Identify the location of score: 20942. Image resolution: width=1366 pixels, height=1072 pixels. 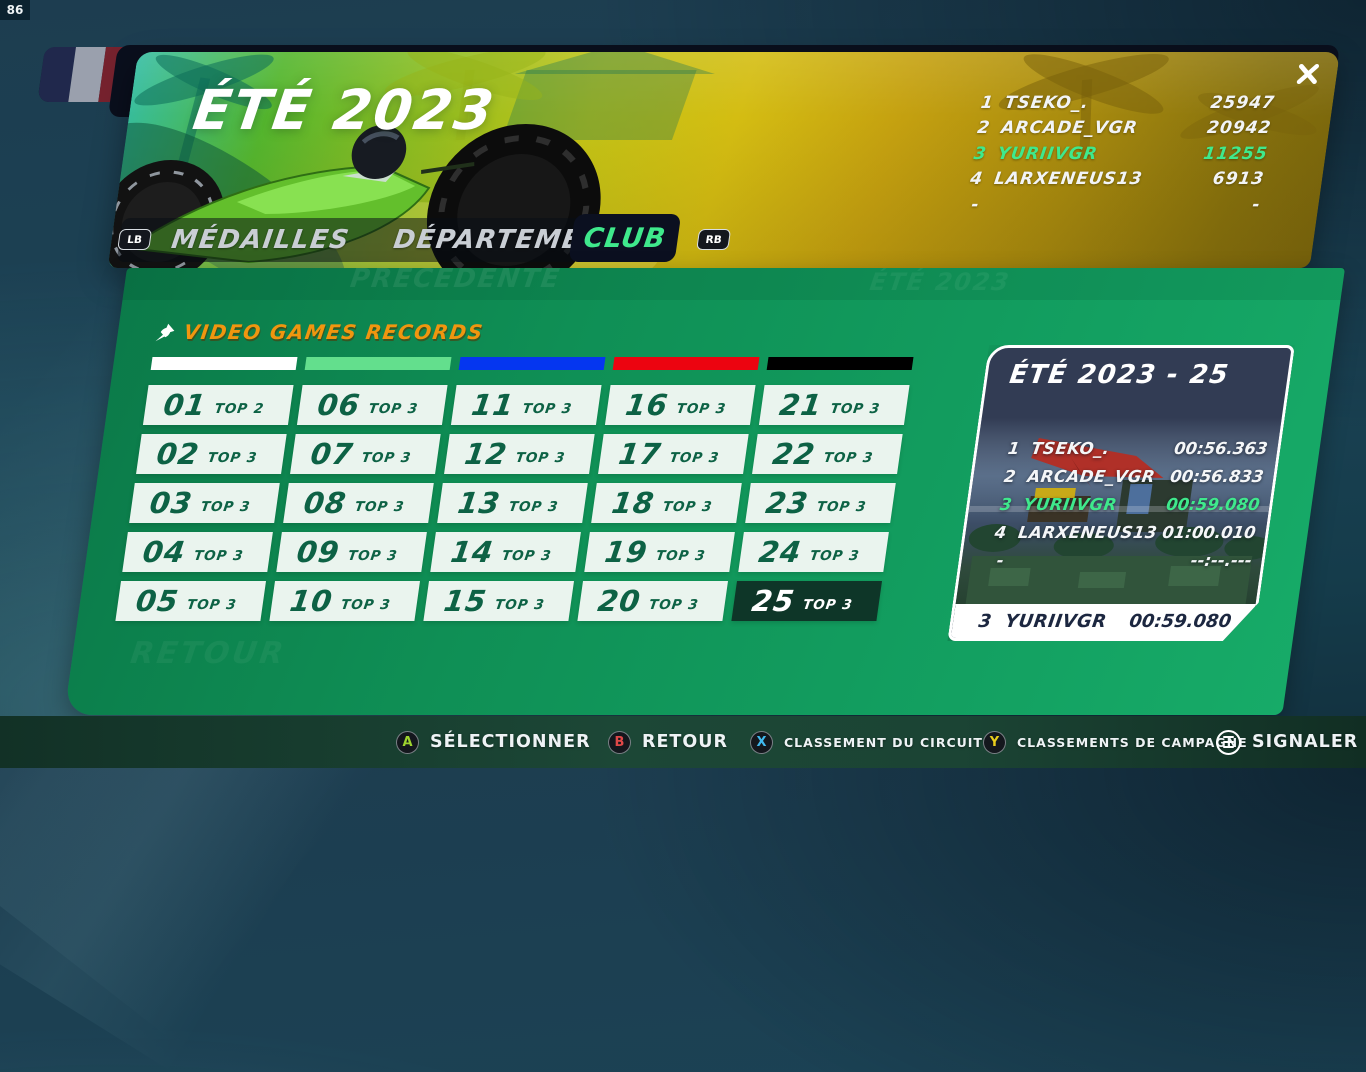
(1239, 128).